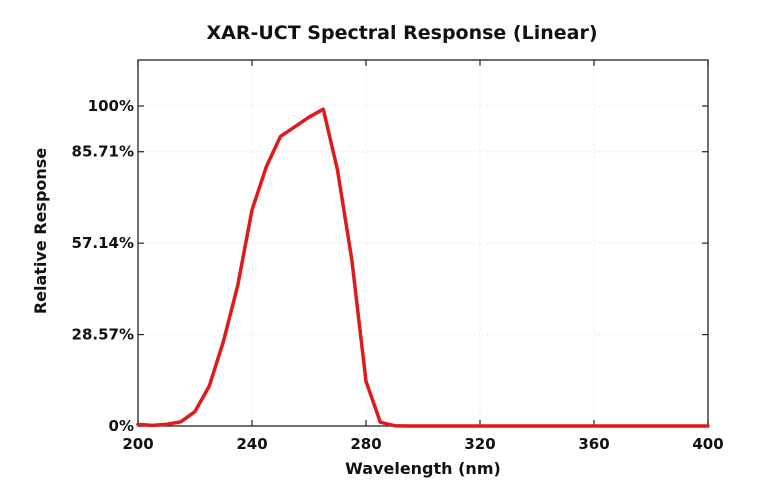  What do you see at coordinates (121, 426) in the screenshot?
I see `y-tick-label: 0%` at bounding box center [121, 426].